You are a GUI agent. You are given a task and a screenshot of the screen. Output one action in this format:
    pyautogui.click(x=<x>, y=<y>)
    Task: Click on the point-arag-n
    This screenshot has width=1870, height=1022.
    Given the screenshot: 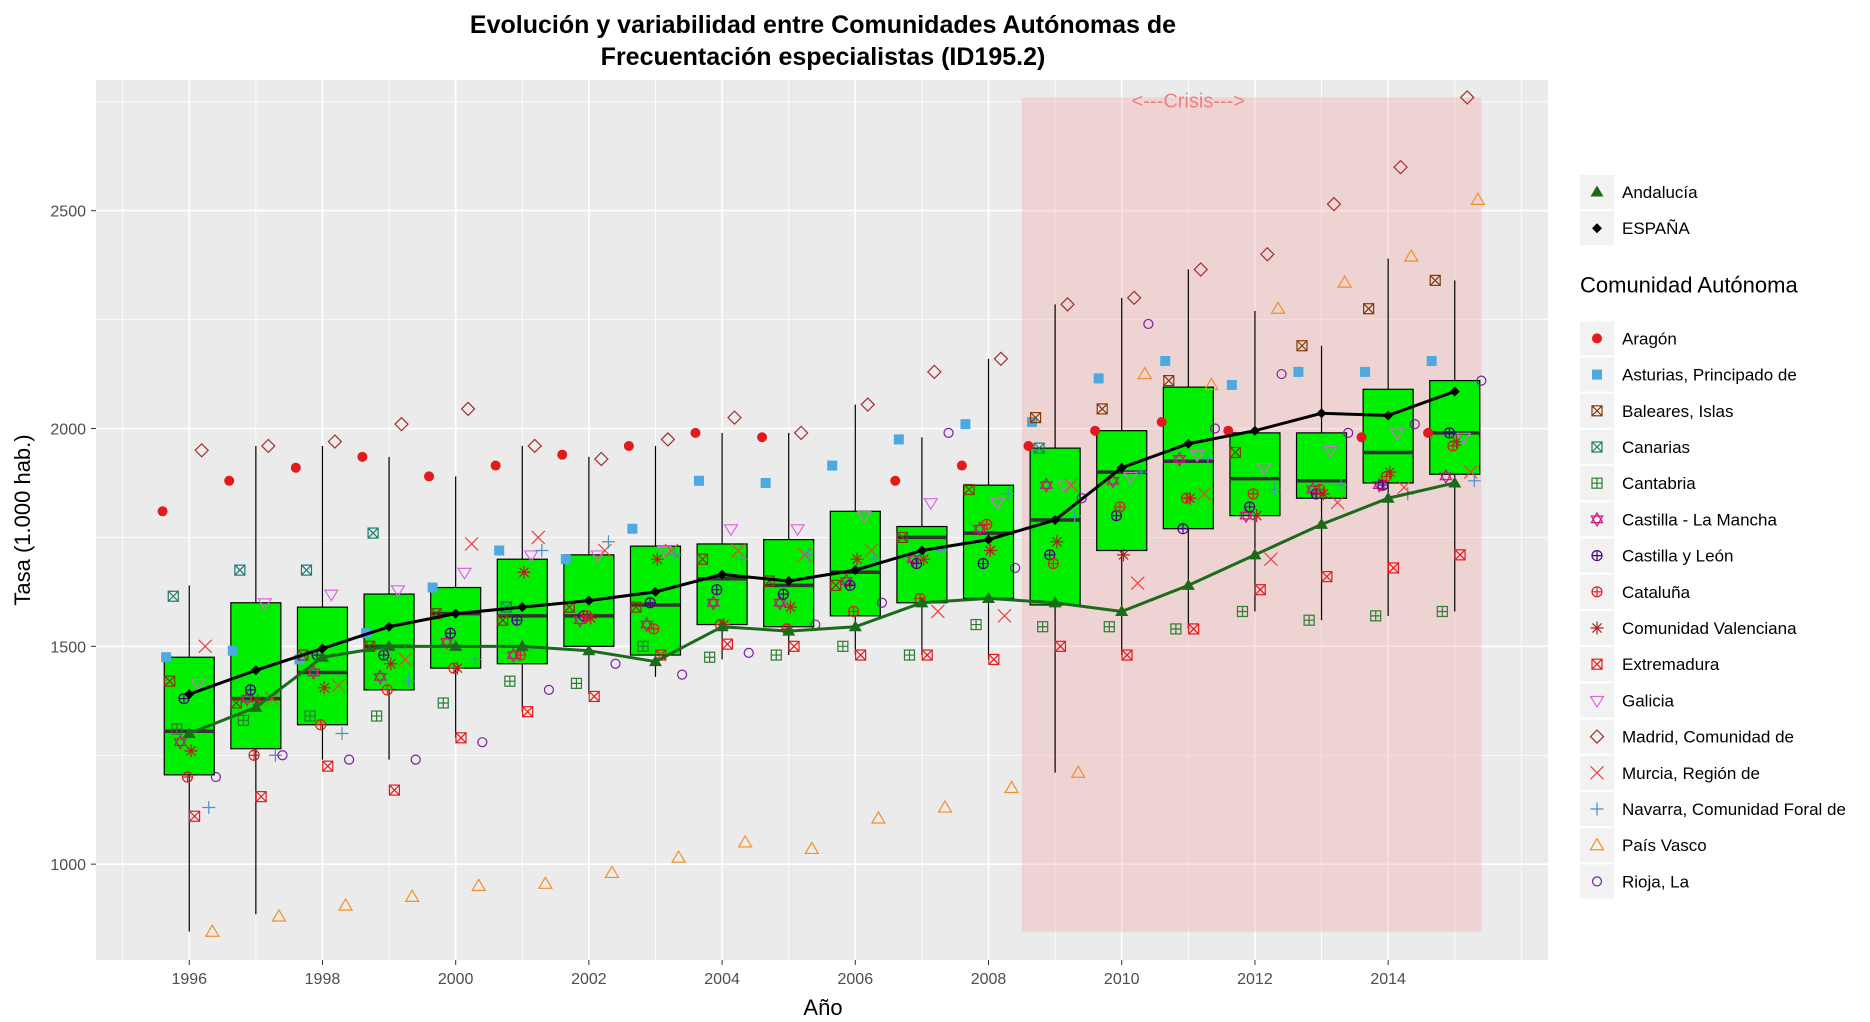 What is the action you would take?
    pyautogui.click(x=961, y=465)
    